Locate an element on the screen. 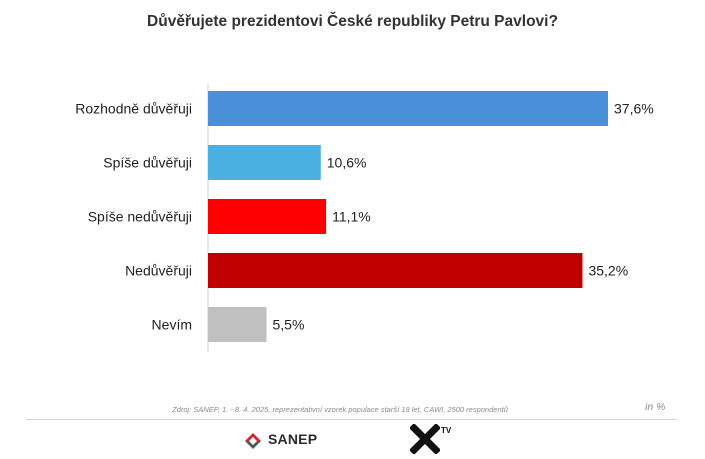  xtv-logo-text: TV is located at coordinates (446, 430).